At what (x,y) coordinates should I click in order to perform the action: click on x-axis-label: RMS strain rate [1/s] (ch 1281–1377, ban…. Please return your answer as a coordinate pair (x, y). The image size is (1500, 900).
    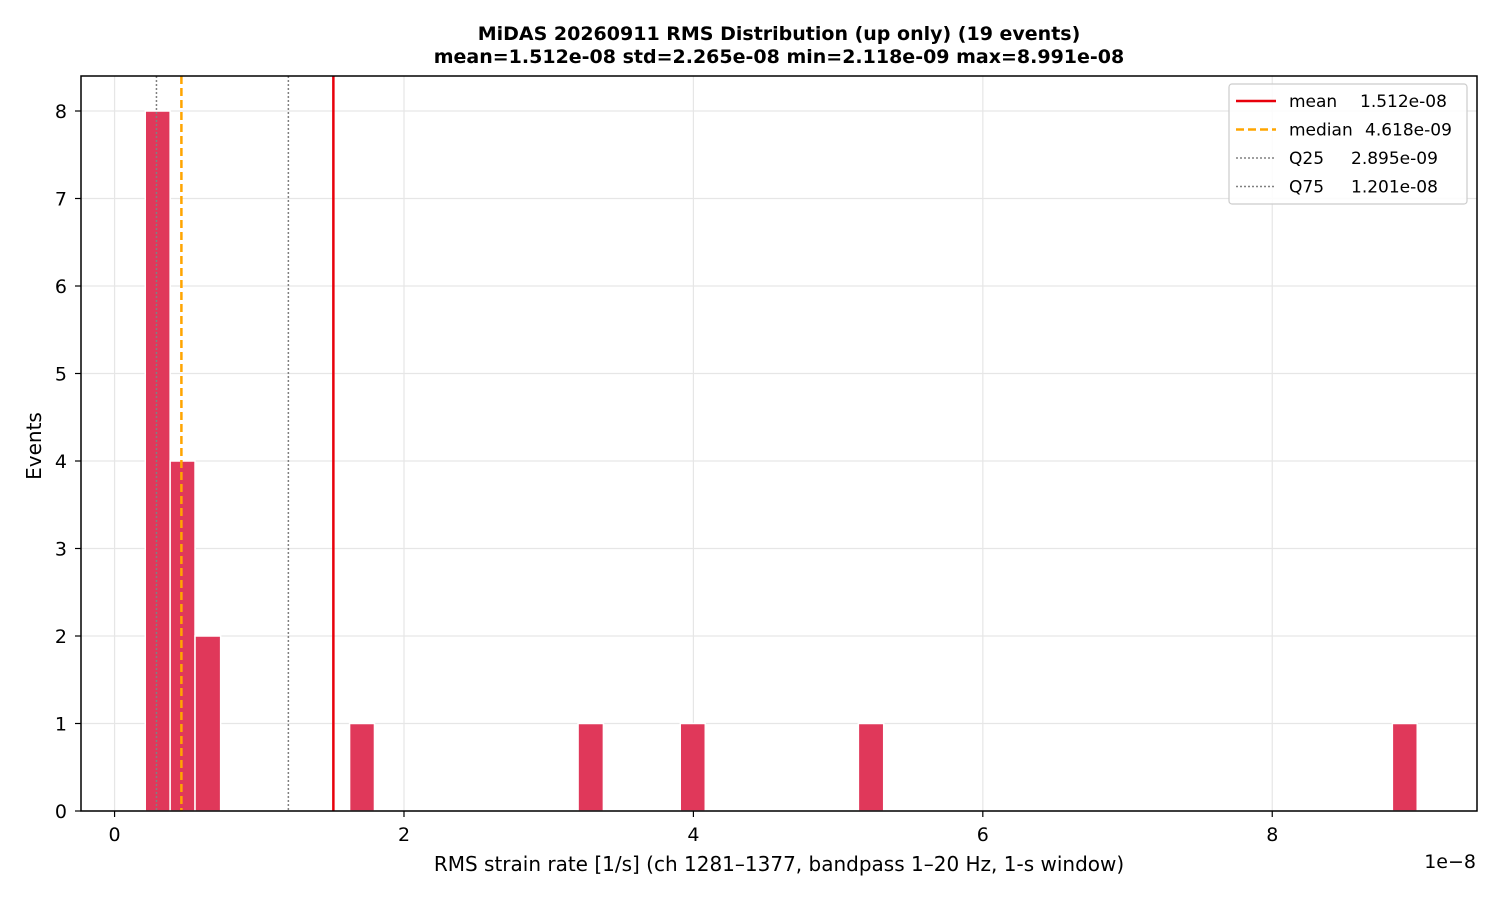
    Looking at the image, I should click on (779, 864).